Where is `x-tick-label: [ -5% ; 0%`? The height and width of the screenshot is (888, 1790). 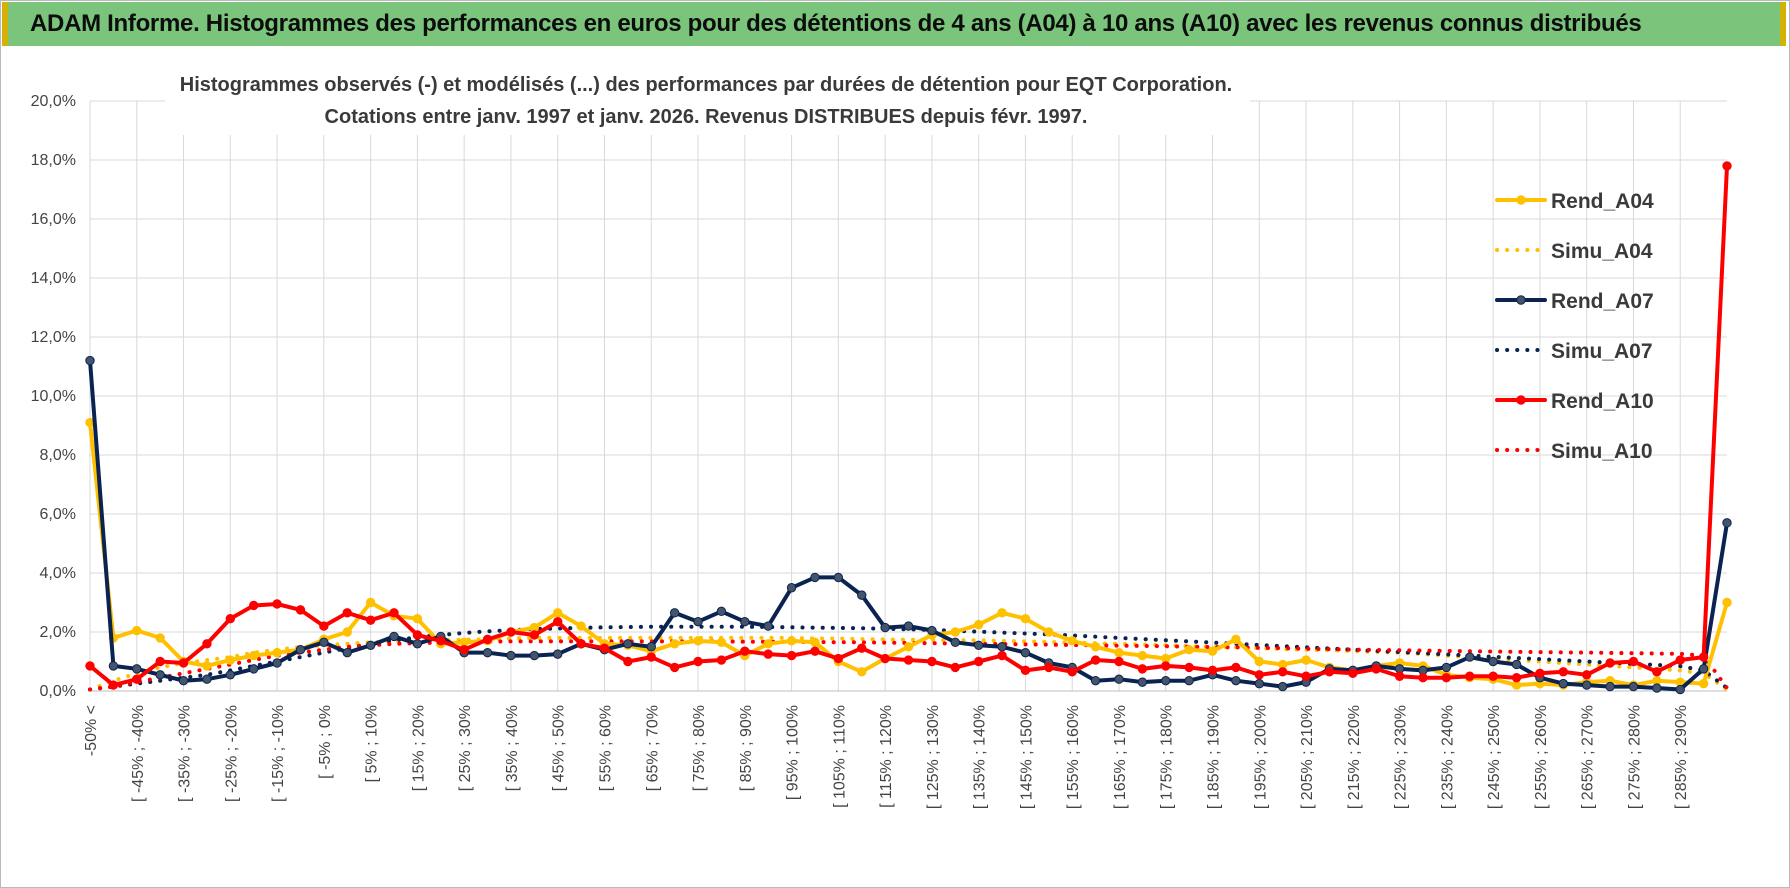
x-tick-label: [ -5% ; 0% is located at coordinates (325, 742).